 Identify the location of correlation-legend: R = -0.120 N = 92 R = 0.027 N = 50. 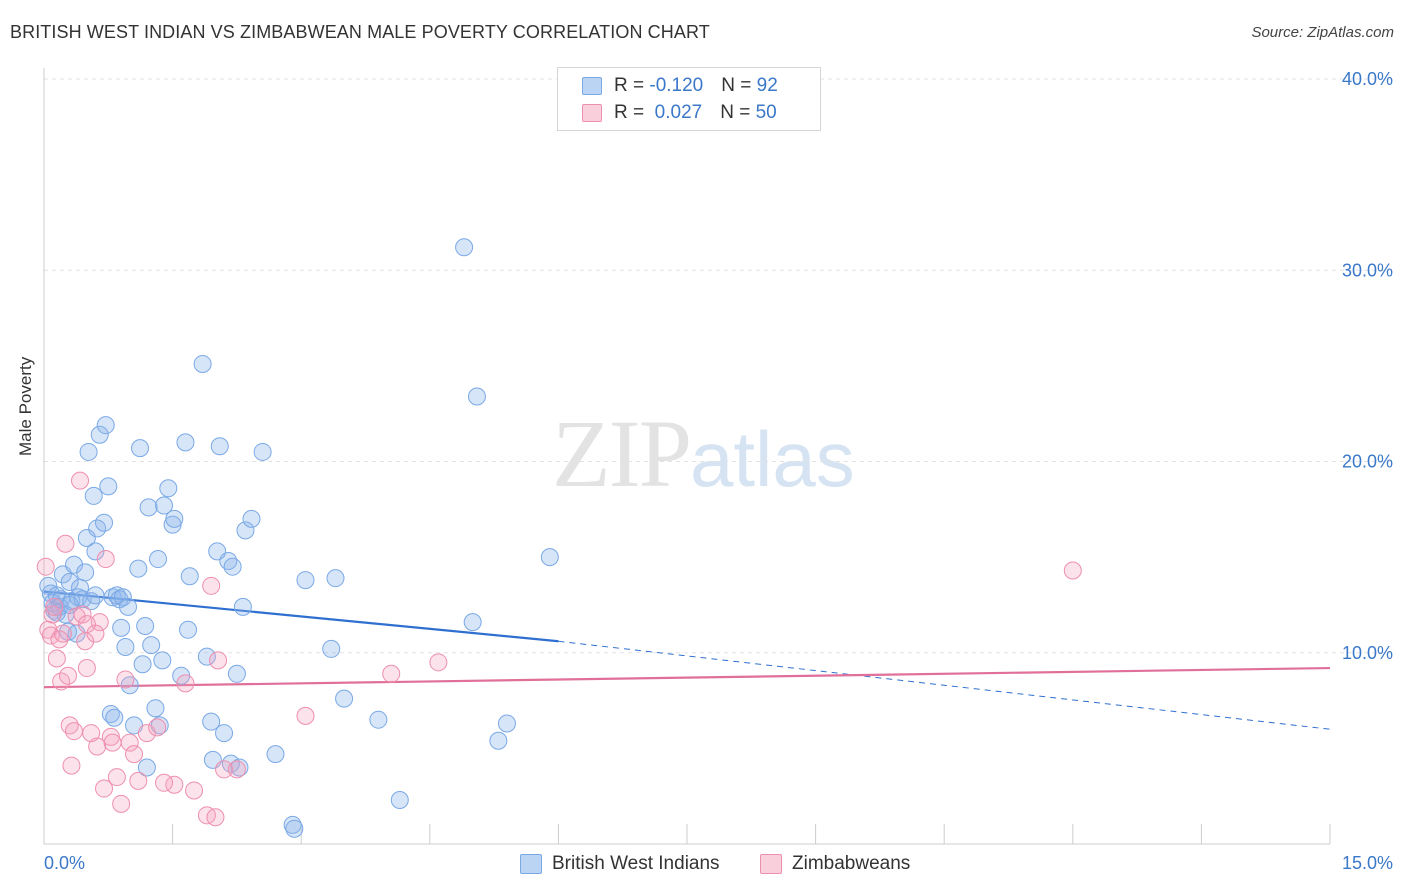
(689, 99).